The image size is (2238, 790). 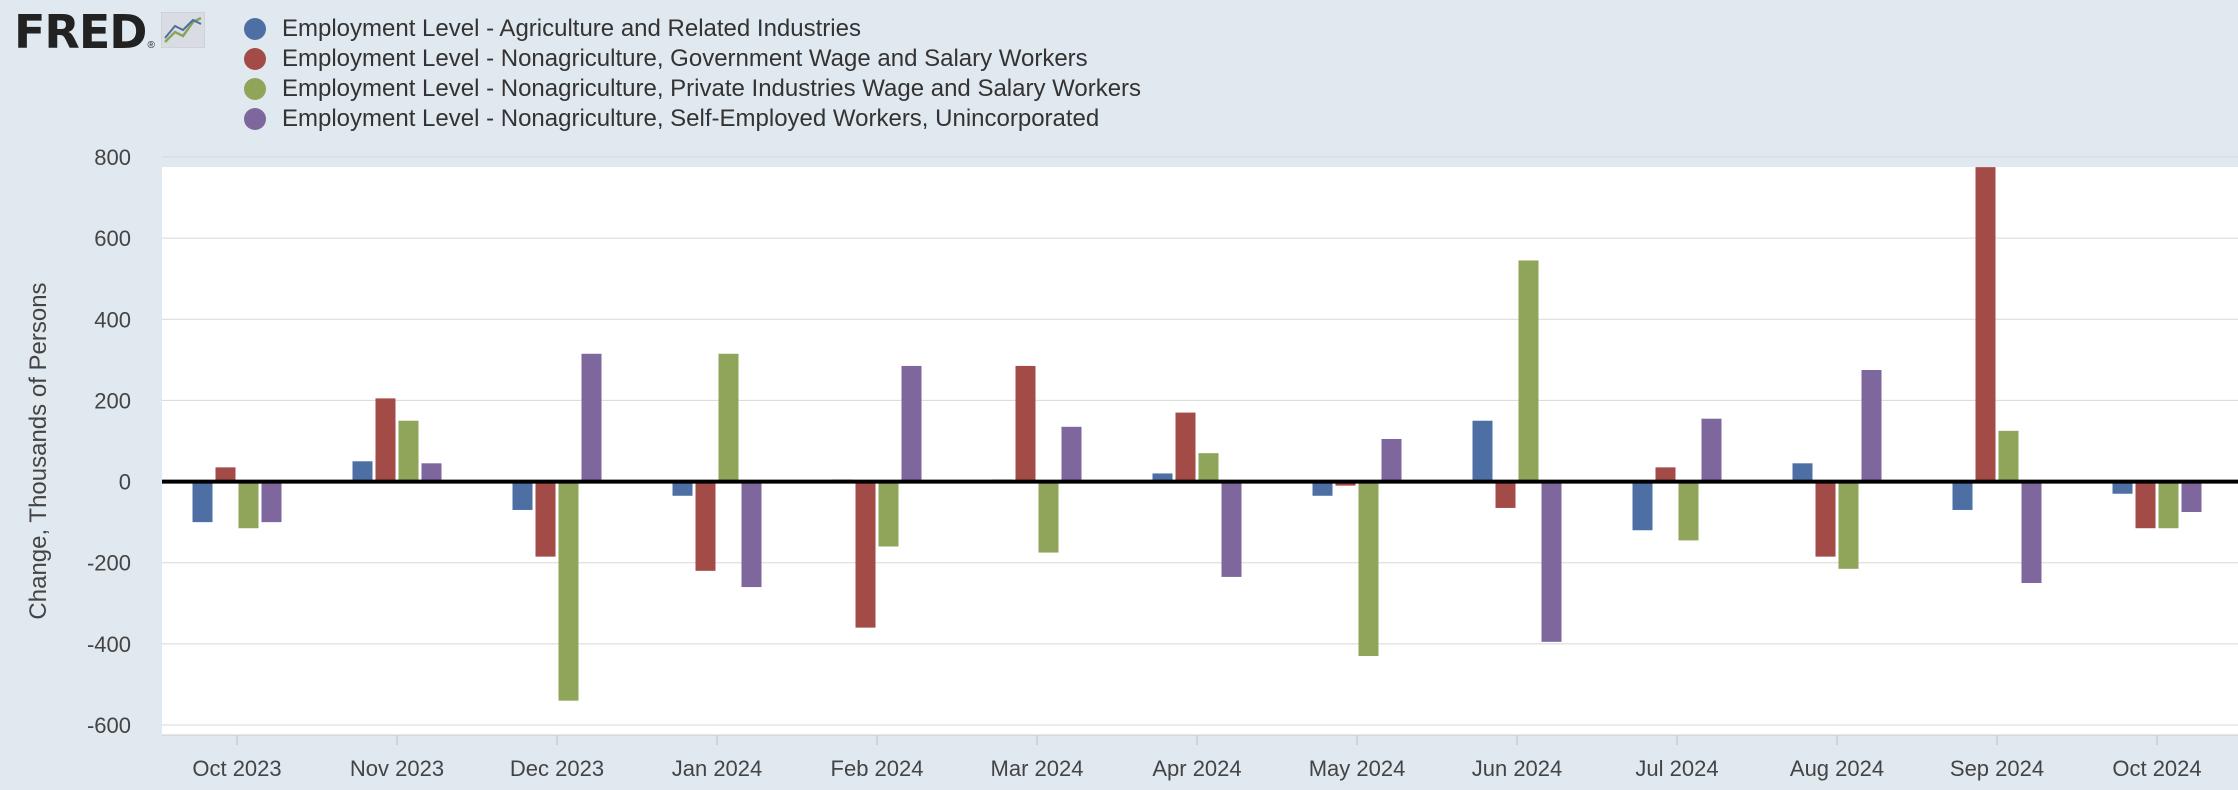 I want to click on legend-marker-private, so click(x=255, y=89).